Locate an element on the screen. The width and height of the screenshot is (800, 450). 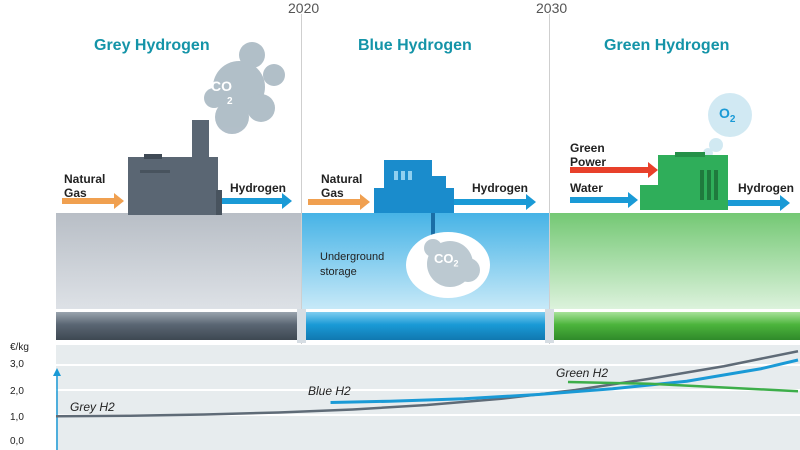
green-h2-series-label: Green H2 is located at coordinates (582, 373).